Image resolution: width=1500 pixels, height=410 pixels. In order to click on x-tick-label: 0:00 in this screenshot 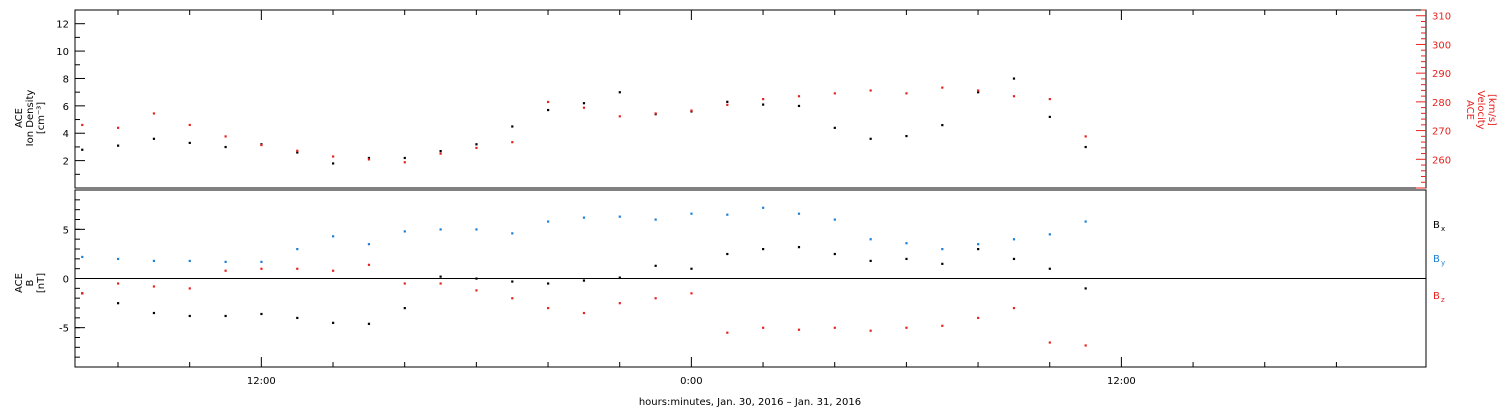, I will do `click(691, 381)`.